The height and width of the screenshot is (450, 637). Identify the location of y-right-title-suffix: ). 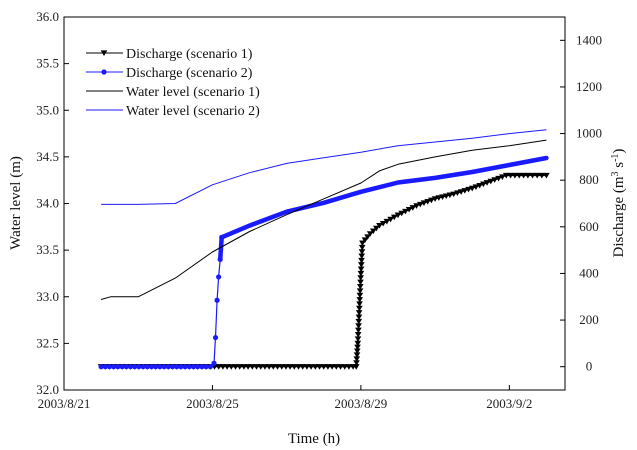
(619, 151).